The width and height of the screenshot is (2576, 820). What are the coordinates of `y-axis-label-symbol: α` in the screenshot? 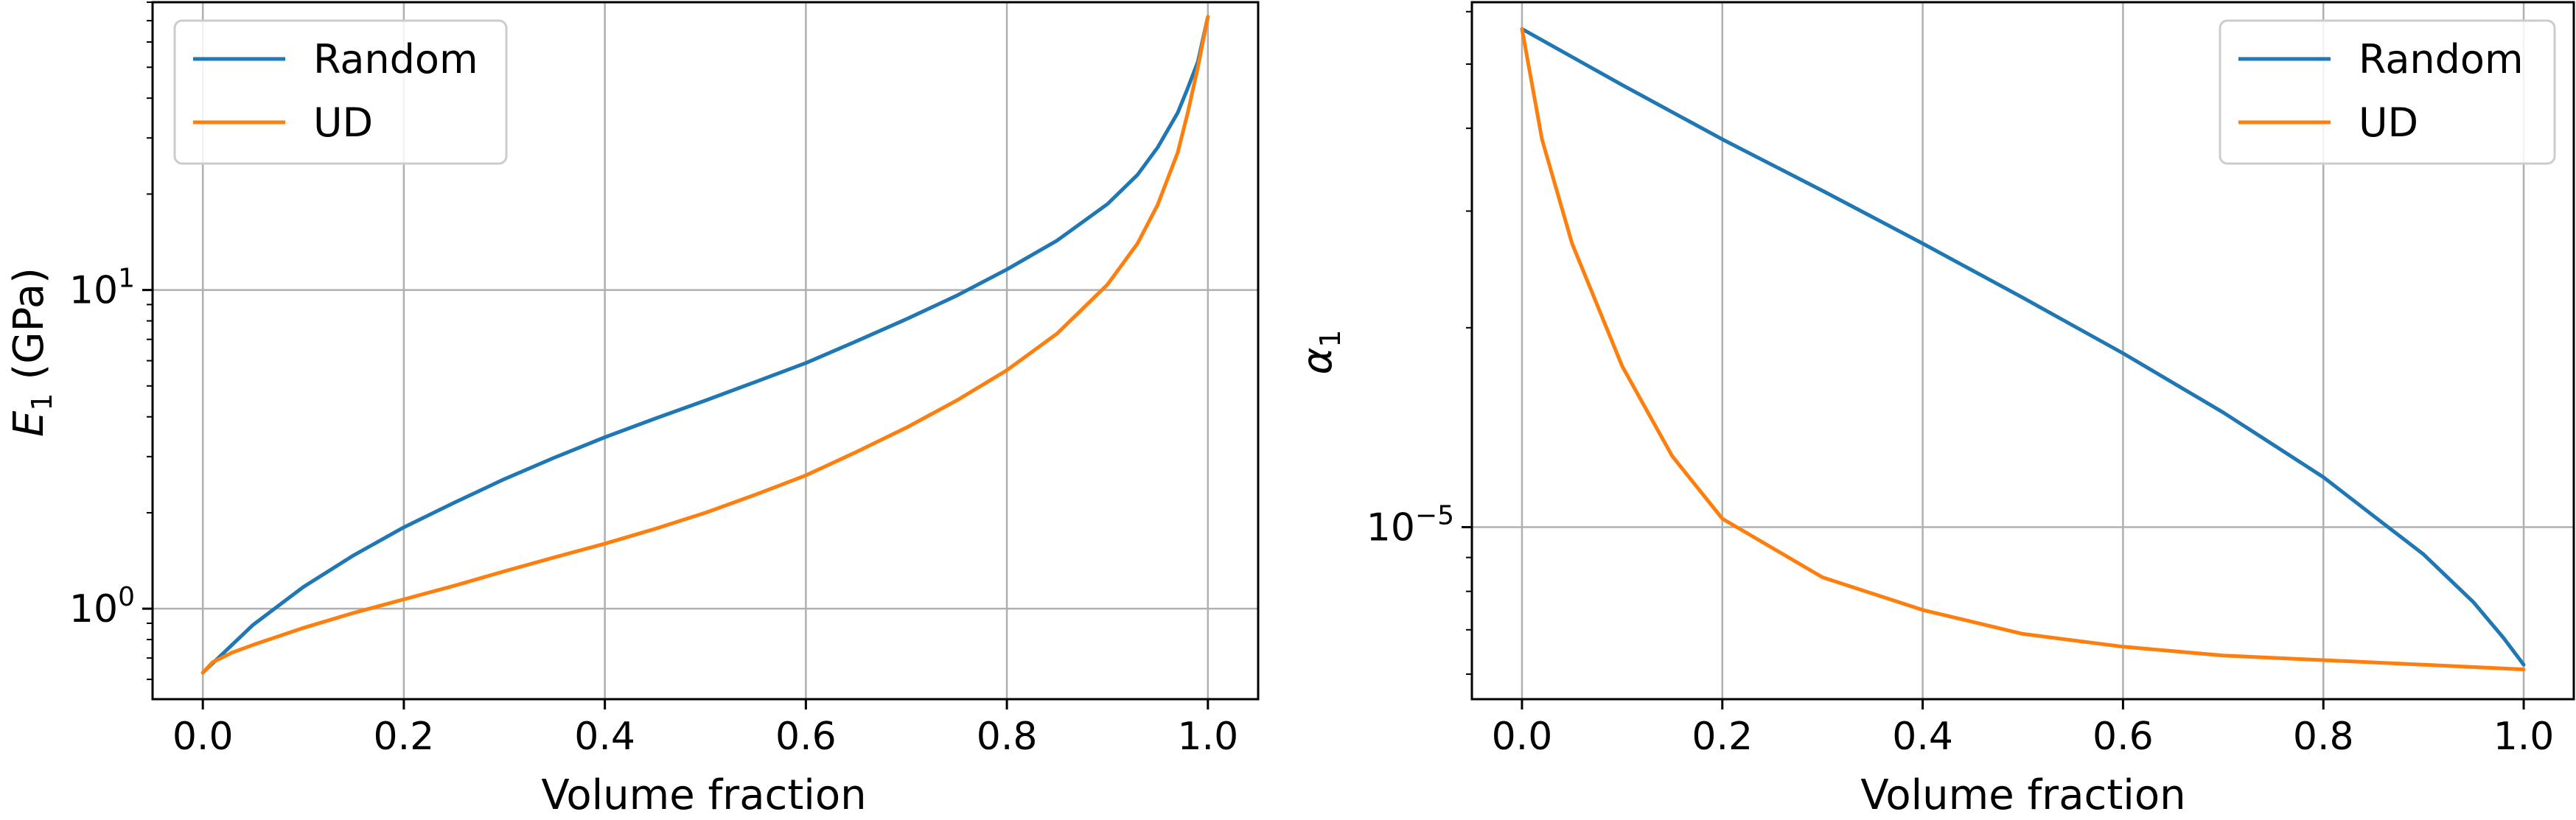 It's located at (1317, 361).